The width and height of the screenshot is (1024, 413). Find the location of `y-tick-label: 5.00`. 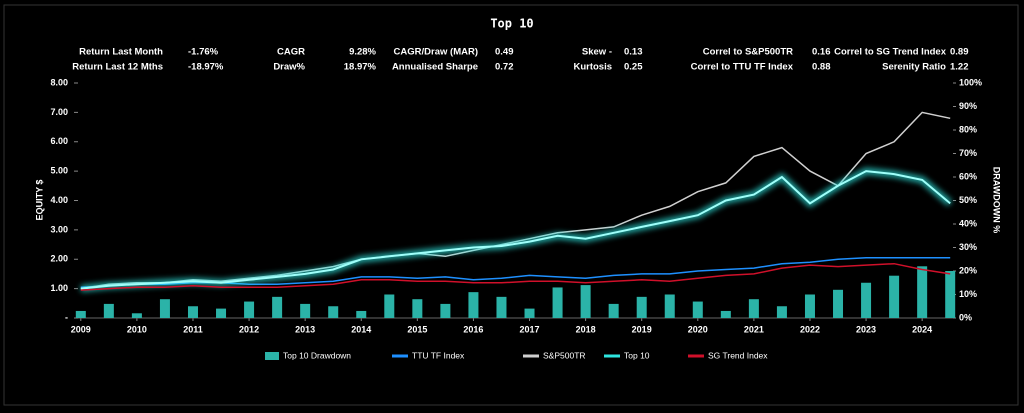

y-tick-label: 5.00 is located at coordinates (59, 171).